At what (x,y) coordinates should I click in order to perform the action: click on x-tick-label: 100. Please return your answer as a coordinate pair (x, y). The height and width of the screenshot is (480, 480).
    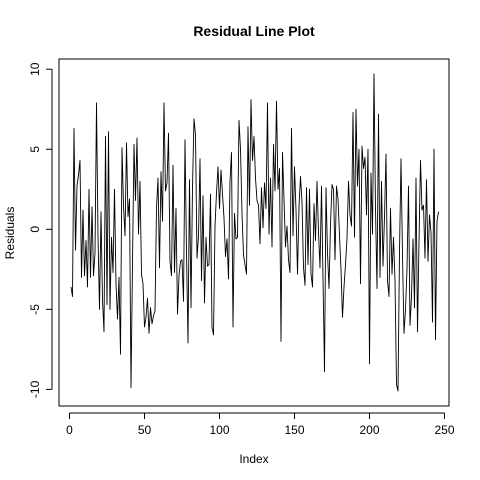
    Looking at the image, I should click on (219, 430).